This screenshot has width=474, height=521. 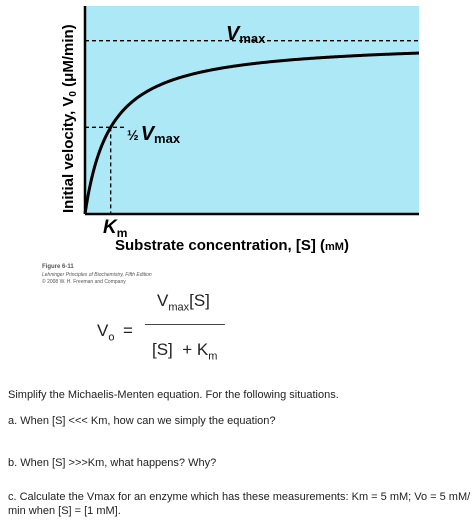 I want to click on question-c-line-2: min when [S] = [1 mM]., so click(x=64, y=511).